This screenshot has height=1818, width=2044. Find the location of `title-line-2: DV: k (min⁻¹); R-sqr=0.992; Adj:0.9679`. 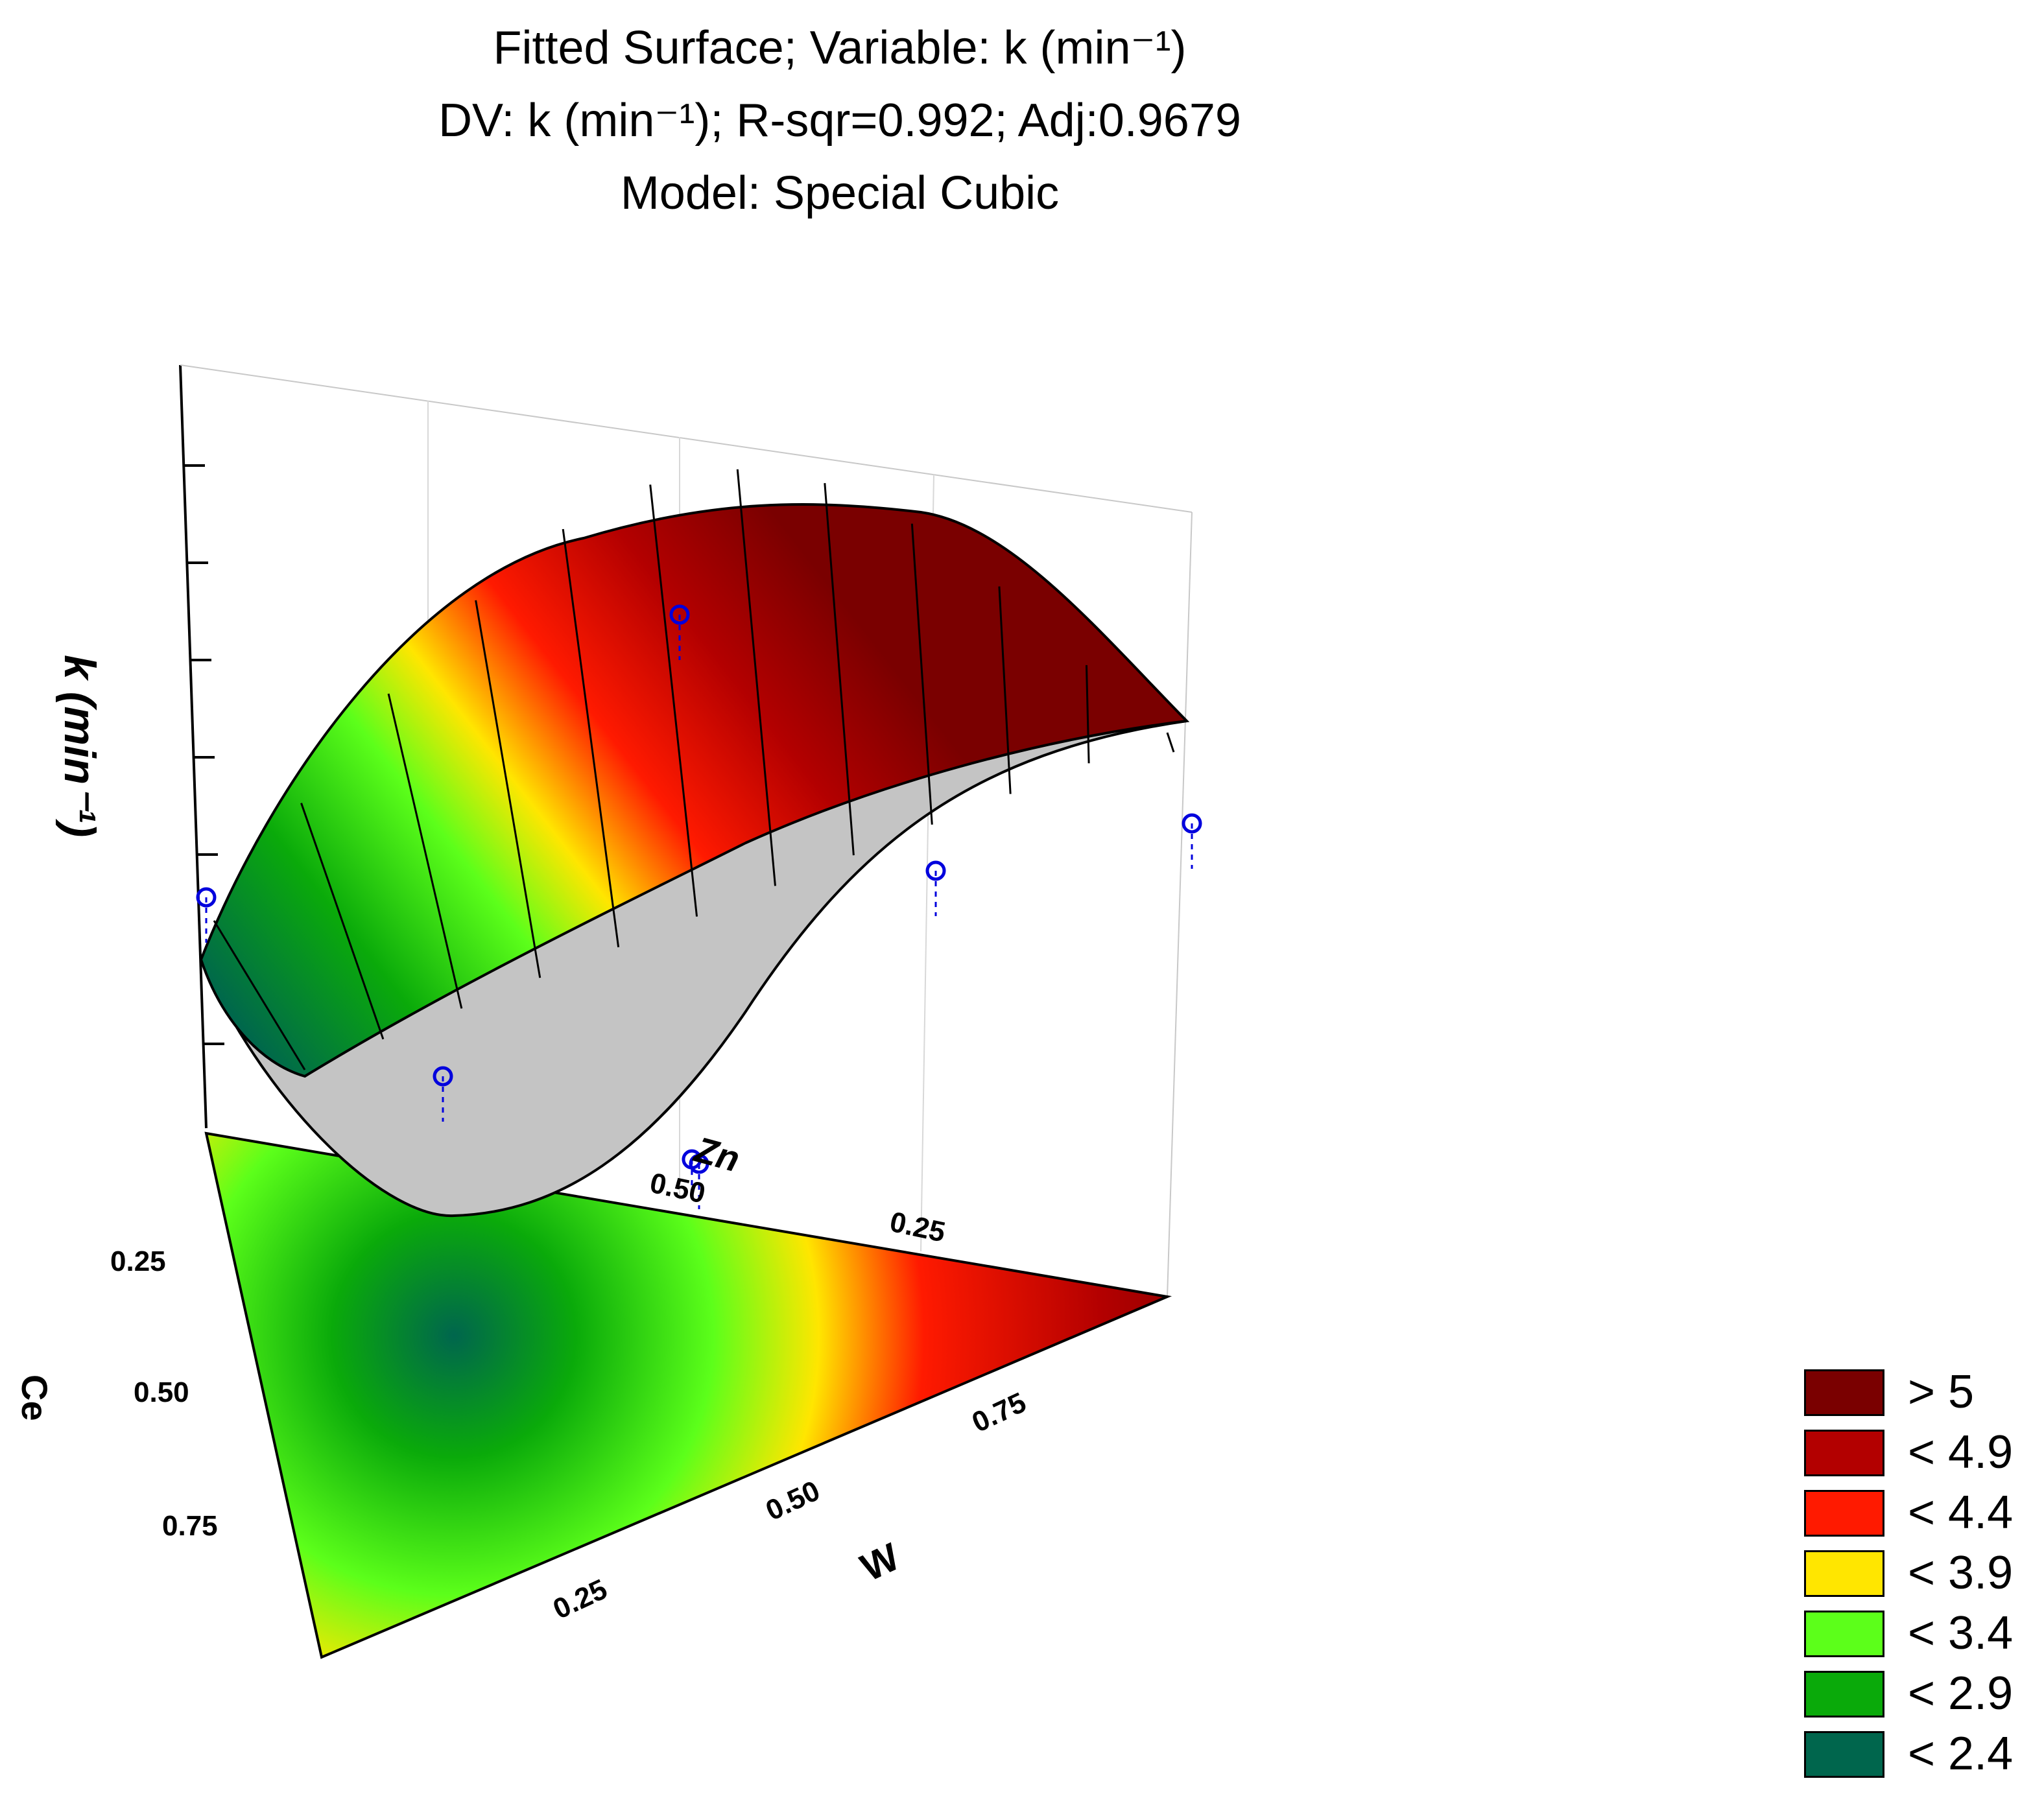

title-line-2: DV: k (min⁻¹); R-sqr=0.992; Adj:0.9679 is located at coordinates (839, 121).